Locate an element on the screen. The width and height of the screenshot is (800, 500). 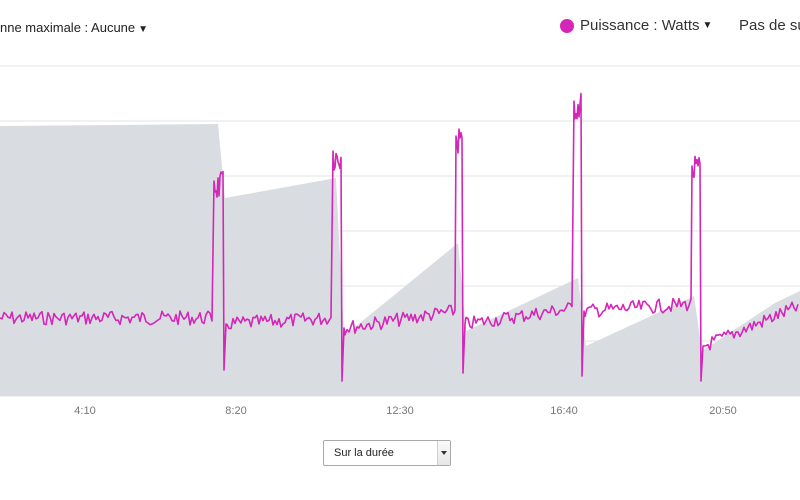
range-select: Sur la durée is located at coordinates (387, 453).